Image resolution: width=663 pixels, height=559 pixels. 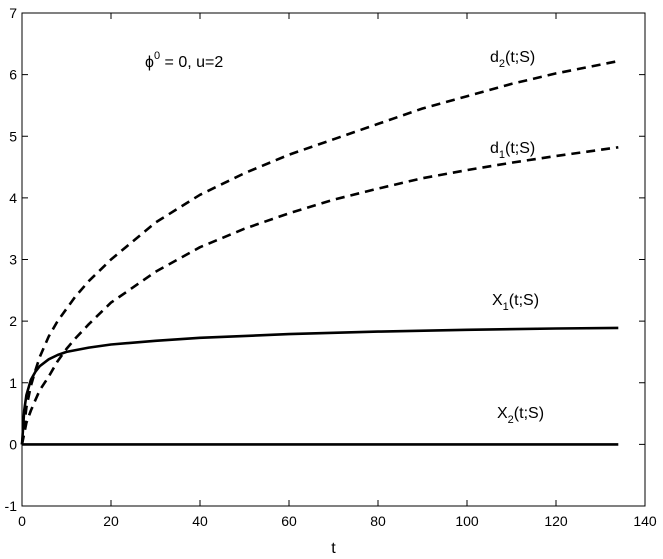 I want to click on y-tick-label: 2, so click(x=13, y=321).